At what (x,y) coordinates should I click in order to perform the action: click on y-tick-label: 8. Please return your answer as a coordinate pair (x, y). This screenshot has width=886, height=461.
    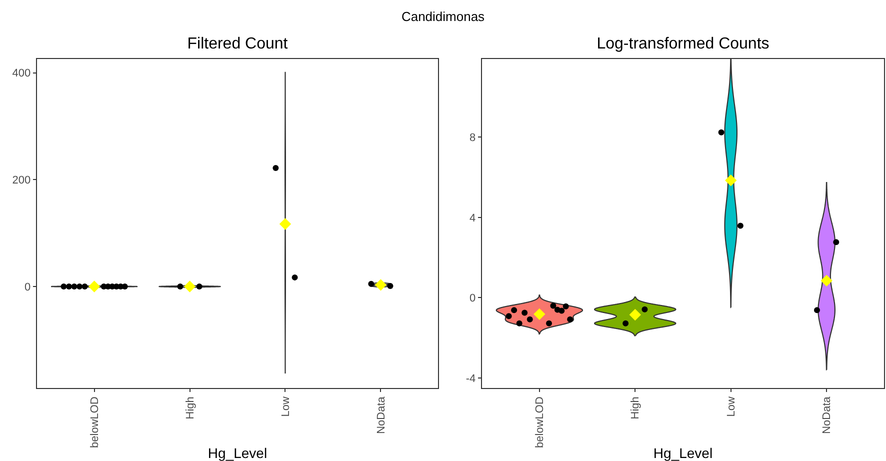
    Looking at the image, I should click on (472, 138).